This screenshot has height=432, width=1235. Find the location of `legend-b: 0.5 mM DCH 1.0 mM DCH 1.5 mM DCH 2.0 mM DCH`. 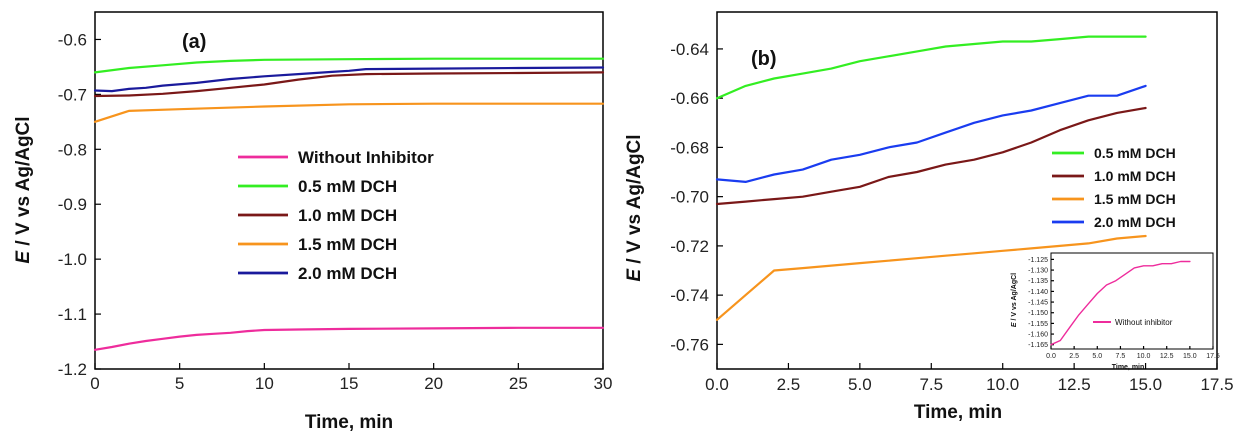

legend-b: 0.5 mM DCH 1.0 mM DCH 1.5 mM DCH 2.0 mM DCH is located at coordinates (1114, 187).